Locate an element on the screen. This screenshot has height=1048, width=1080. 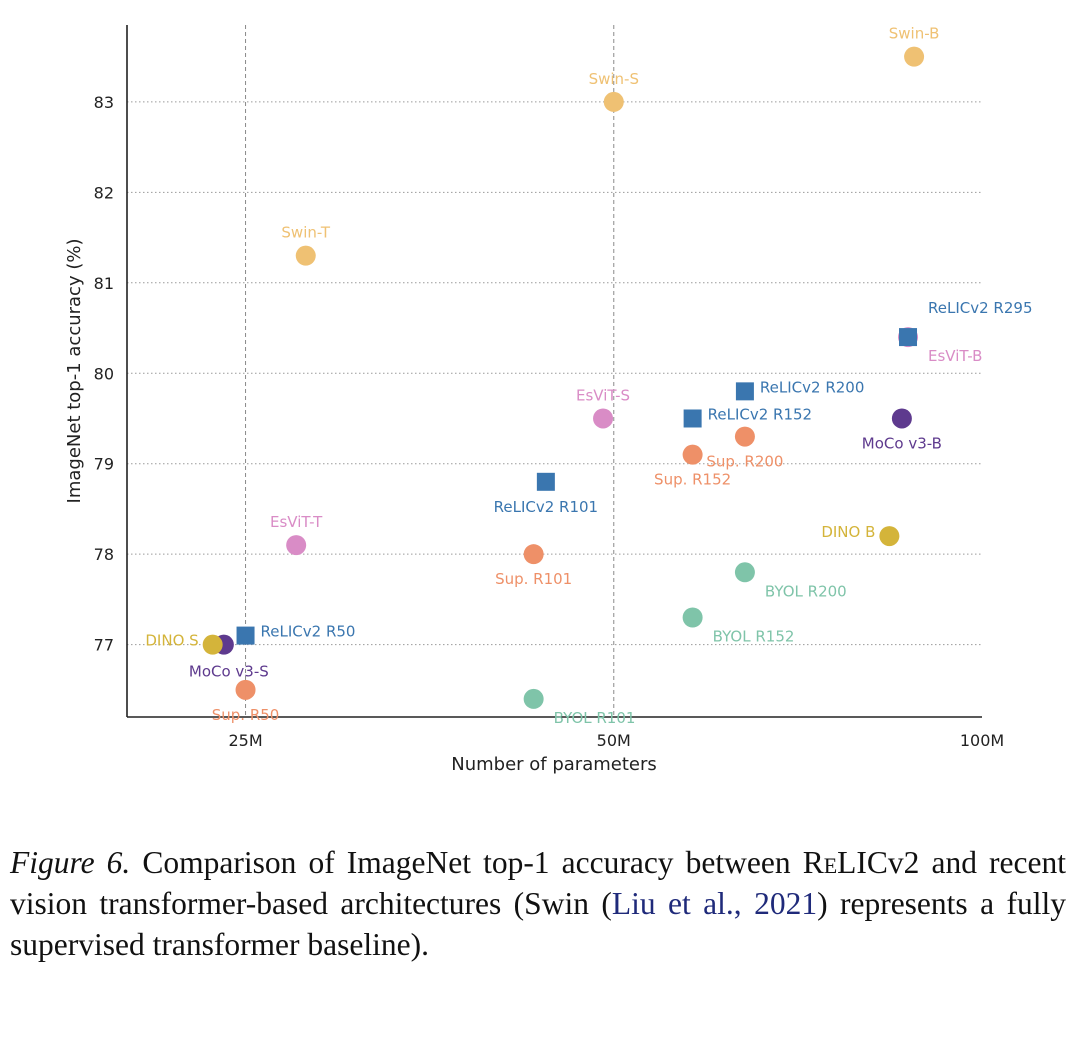
y-tick-labels: 77 78 79 80 81 82 83 is located at coordinates (104, 374).